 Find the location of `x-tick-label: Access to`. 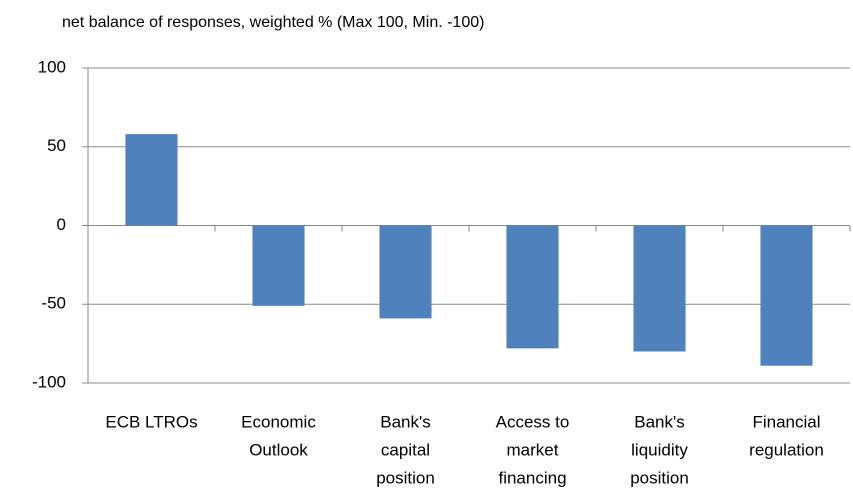

x-tick-label: Access to is located at coordinates (533, 421).